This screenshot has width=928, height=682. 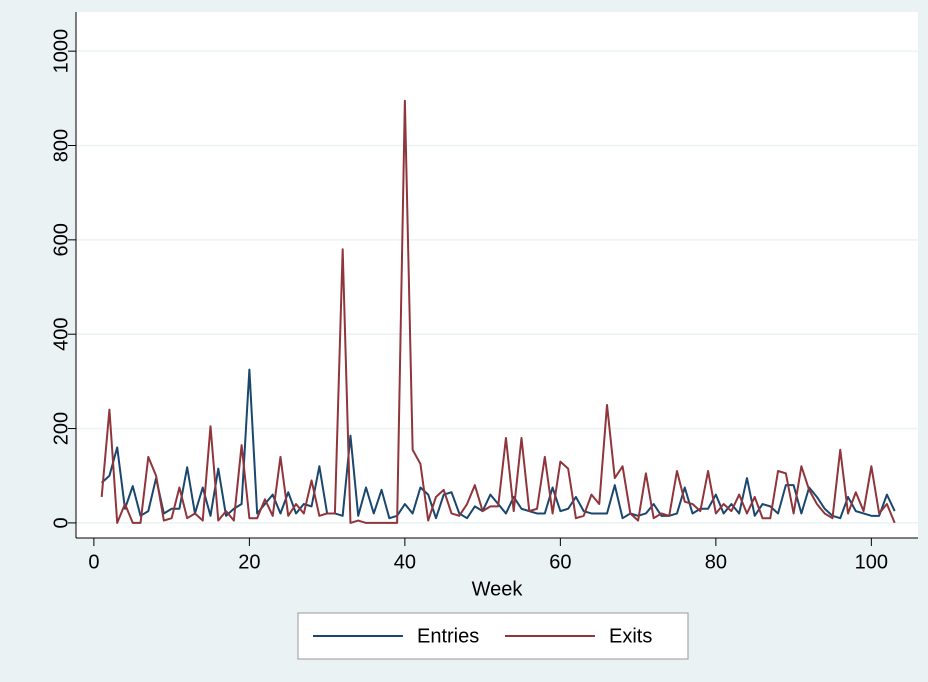 I want to click on x-tick-label: 100, so click(x=871, y=562).